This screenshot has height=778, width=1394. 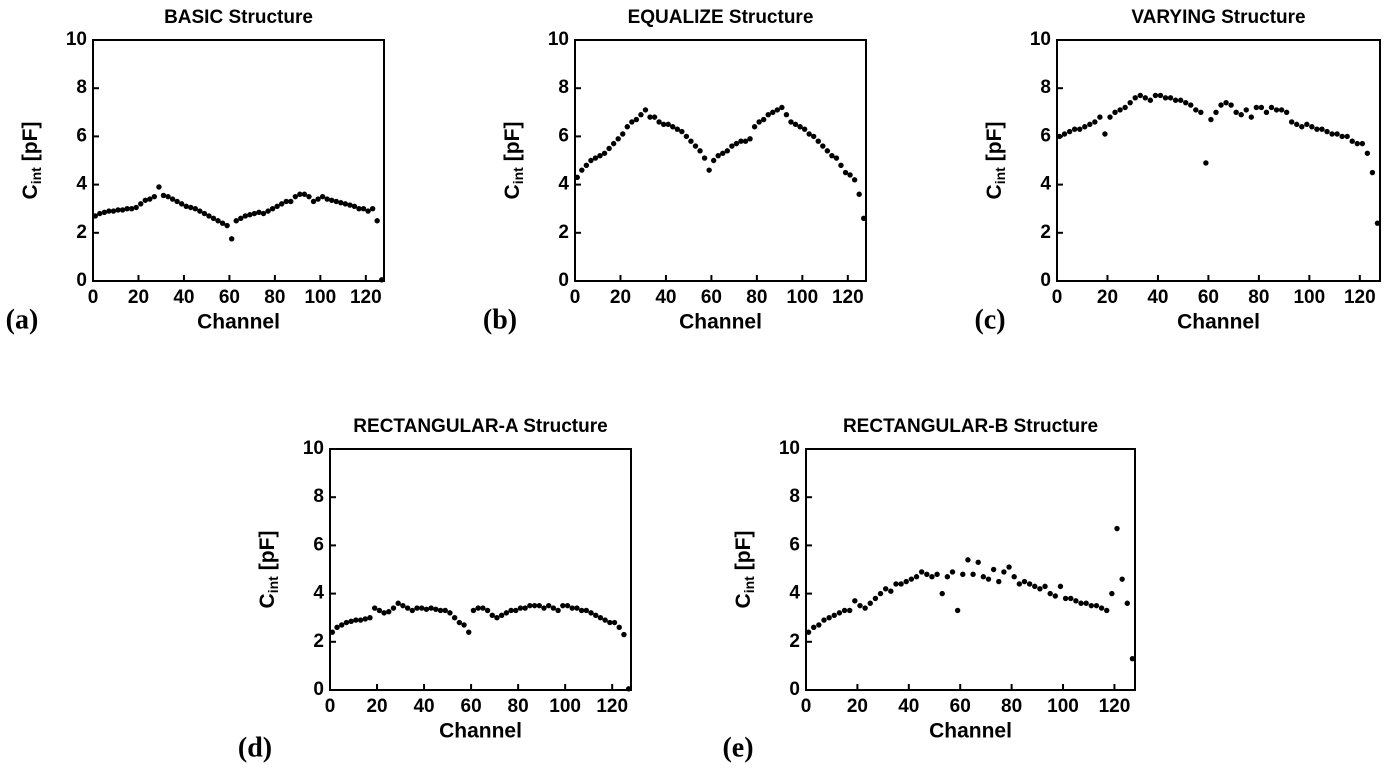 What do you see at coordinates (513, 161) in the screenshot?
I see `y-axis-label: Cint [pF]` at bounding box center [513, 161].